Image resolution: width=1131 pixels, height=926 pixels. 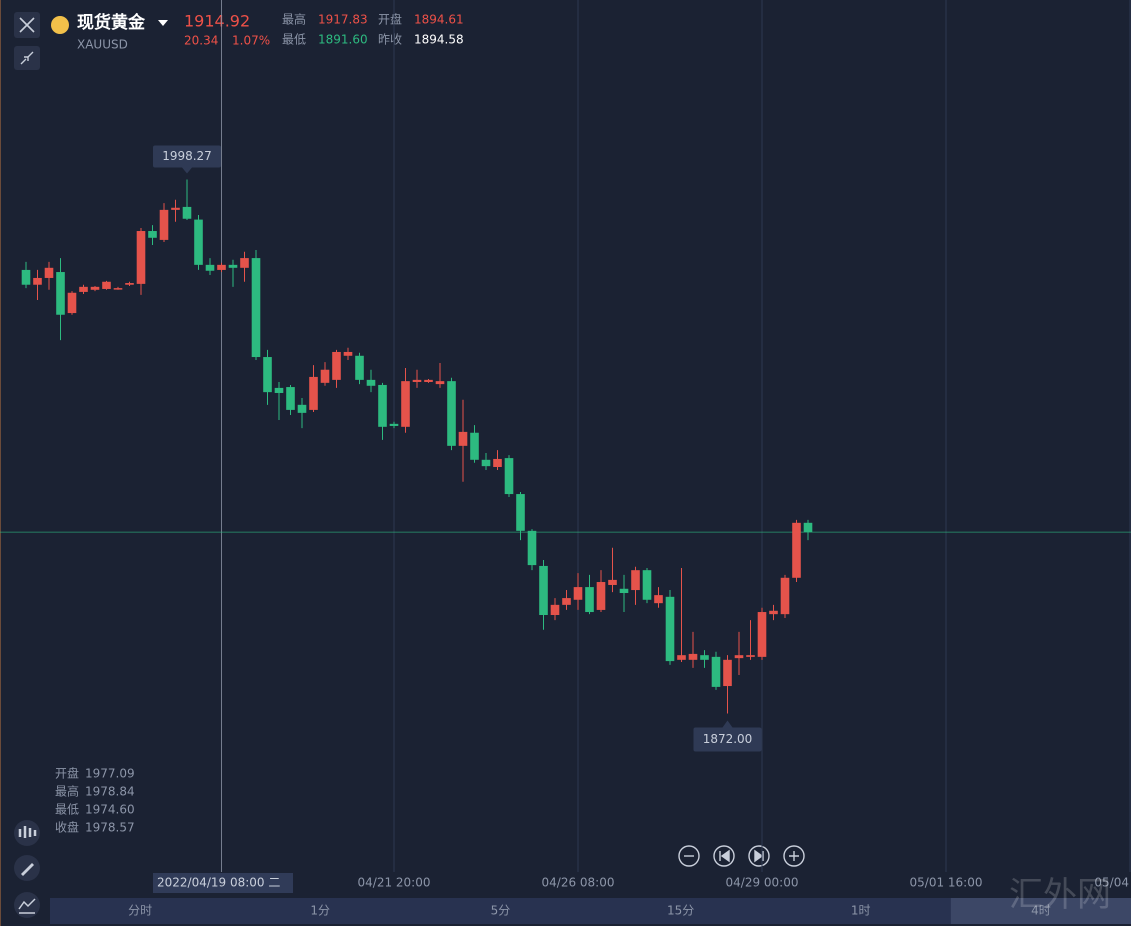 I want to click on go-start, so click(x=724, y=856).